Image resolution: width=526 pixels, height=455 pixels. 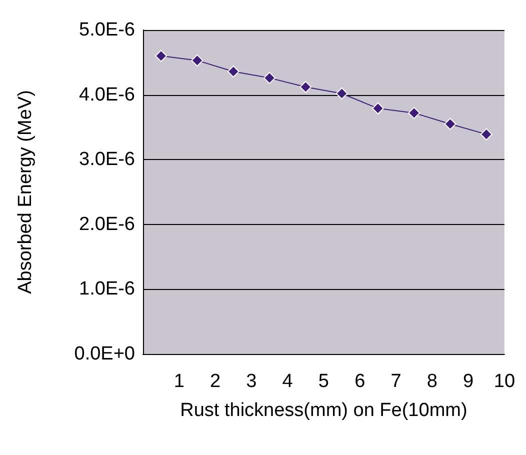 What do you see at coordinates (25, 192) in the screenshot?
I see `y-axis-title: Absorbed Energy (MeV)` at bounding box center [25, 192].